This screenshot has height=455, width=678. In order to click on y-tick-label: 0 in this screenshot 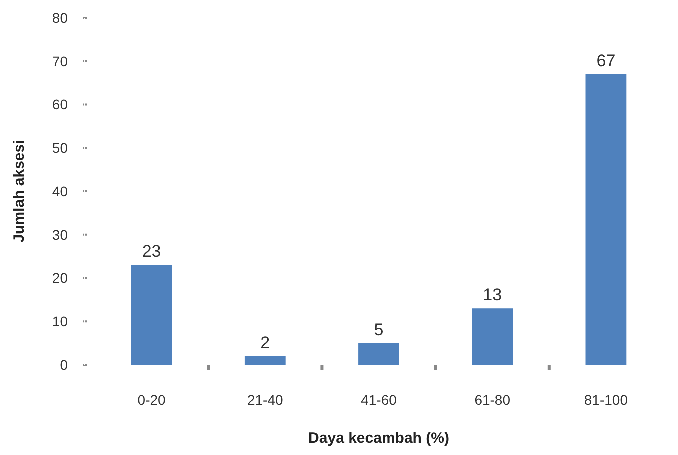, I will do `click(64, 364)`.